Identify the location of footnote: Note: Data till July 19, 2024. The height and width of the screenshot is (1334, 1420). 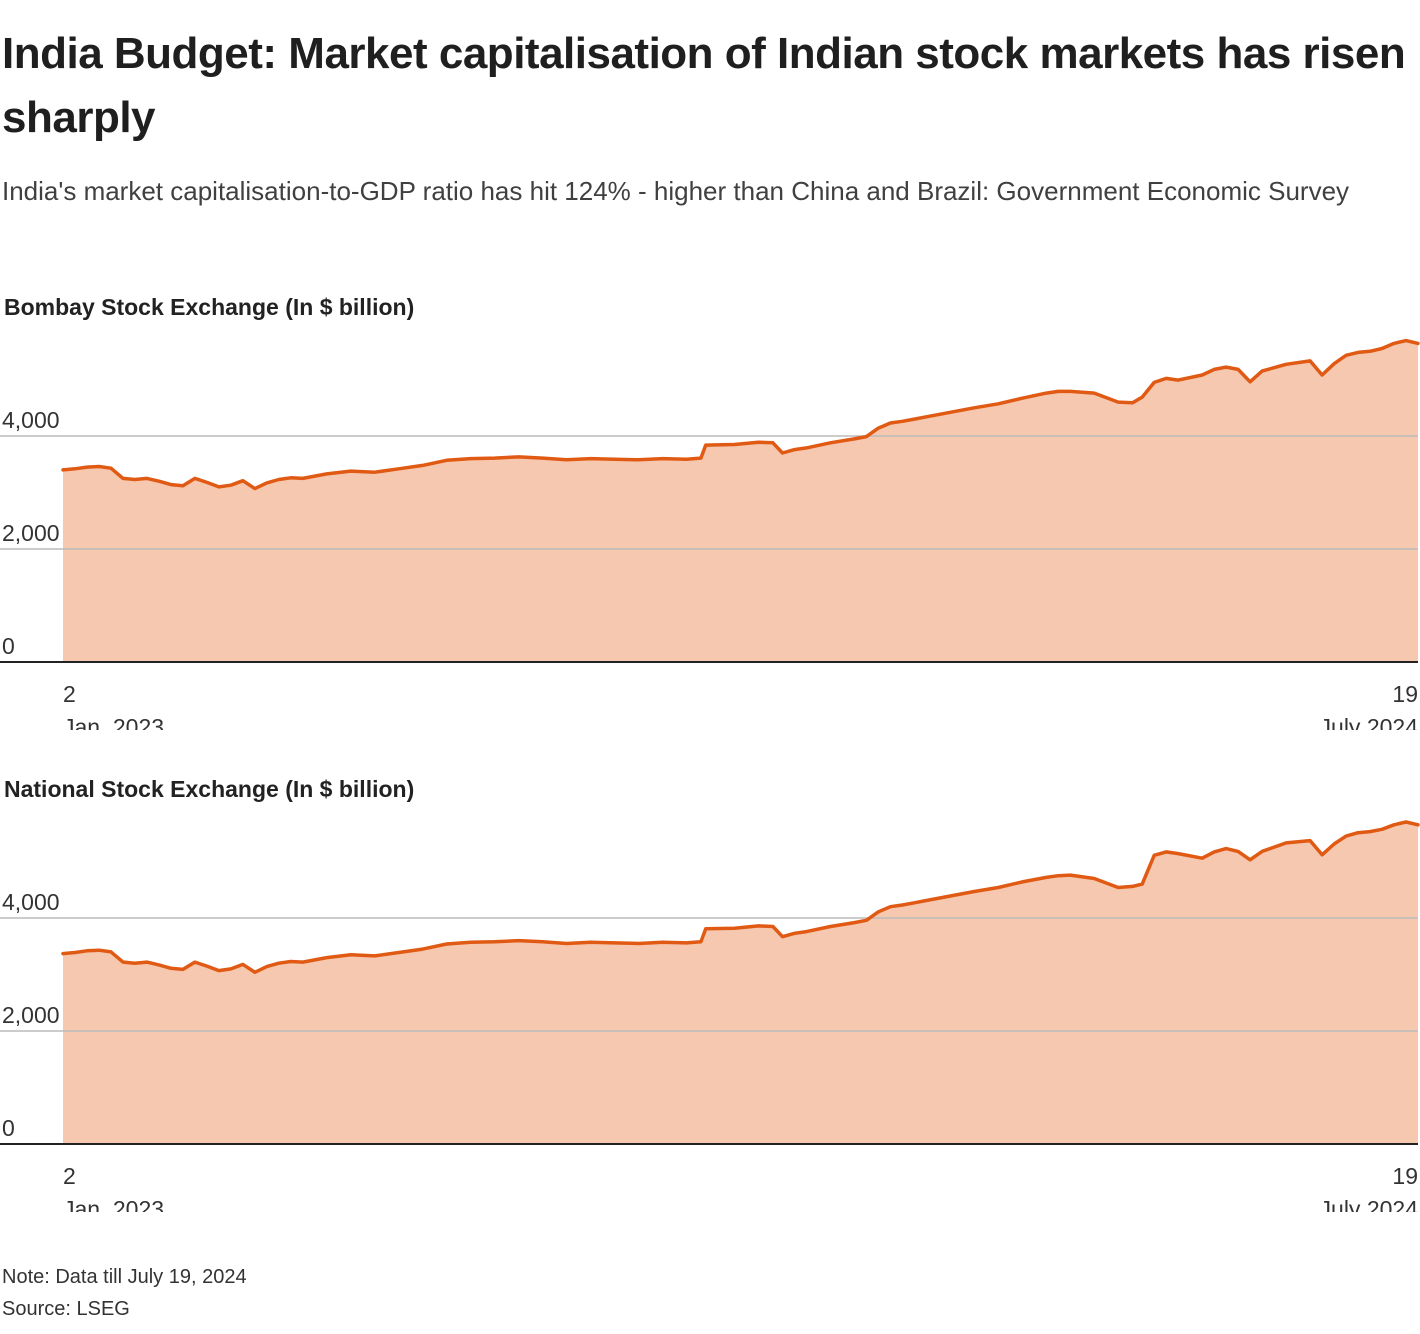
(124, 1277).